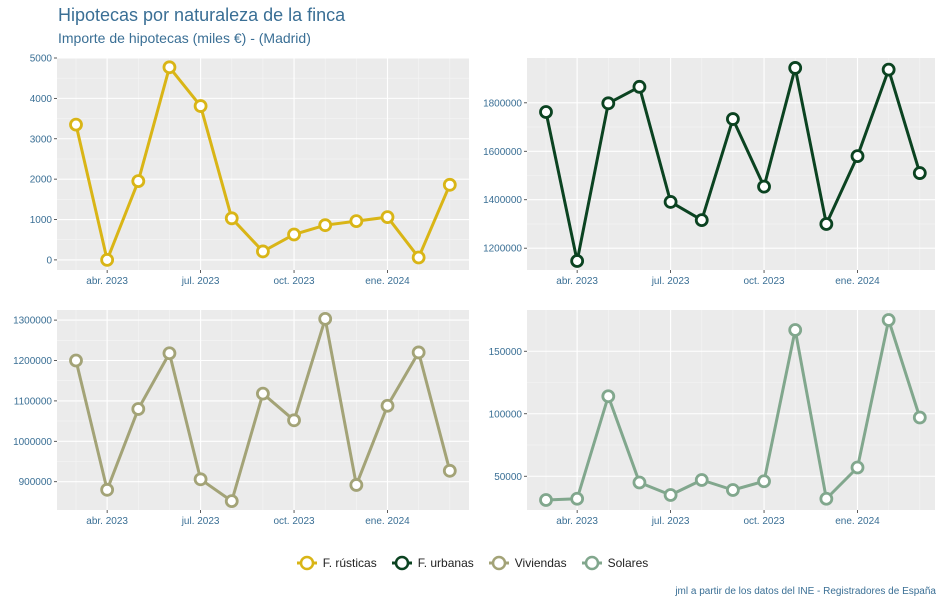 Image resolution: width=944 pixels, height=607 pixels. Describe the element at coordinates (32, 321) in the screenshot. I see `y-tick-label: 1300000` at that location.